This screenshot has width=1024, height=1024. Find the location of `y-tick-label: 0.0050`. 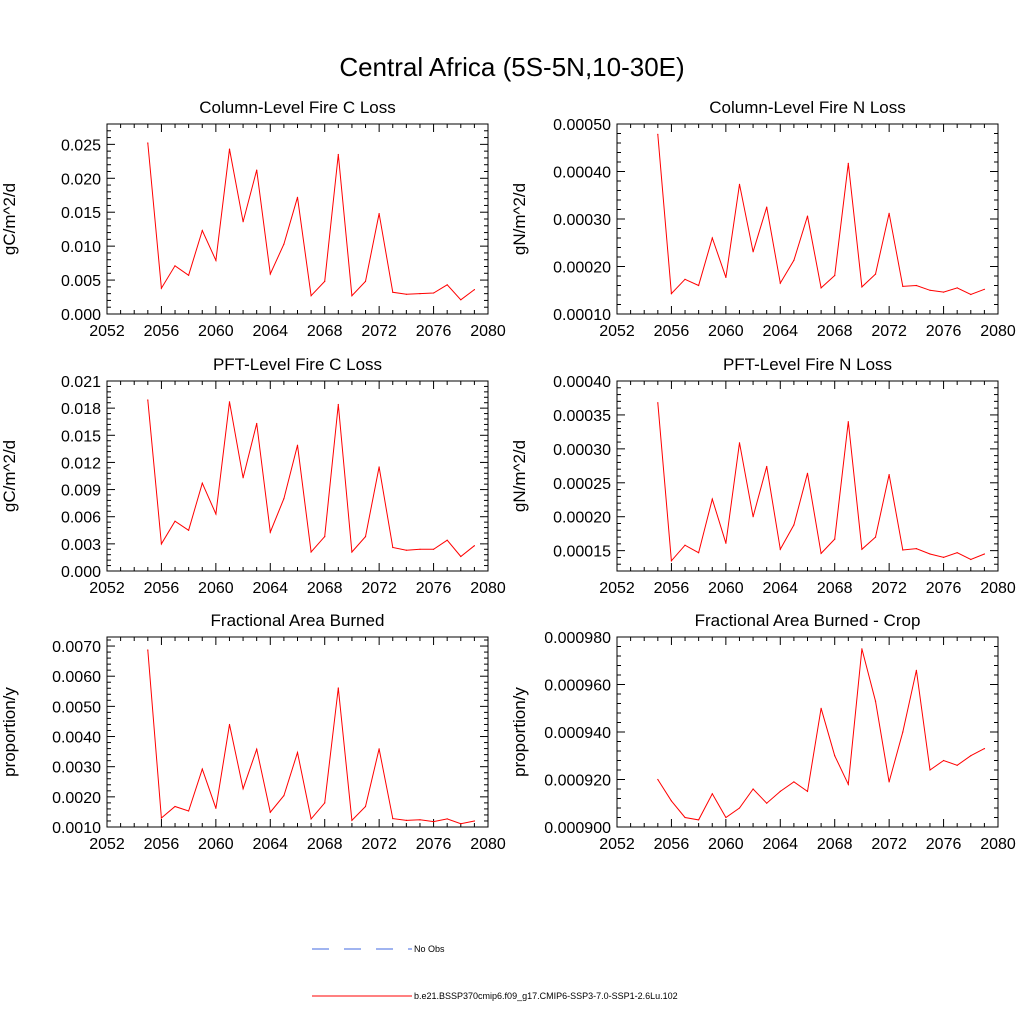

y-tick-label: 0.0050 is located at coordinates (76, 707).